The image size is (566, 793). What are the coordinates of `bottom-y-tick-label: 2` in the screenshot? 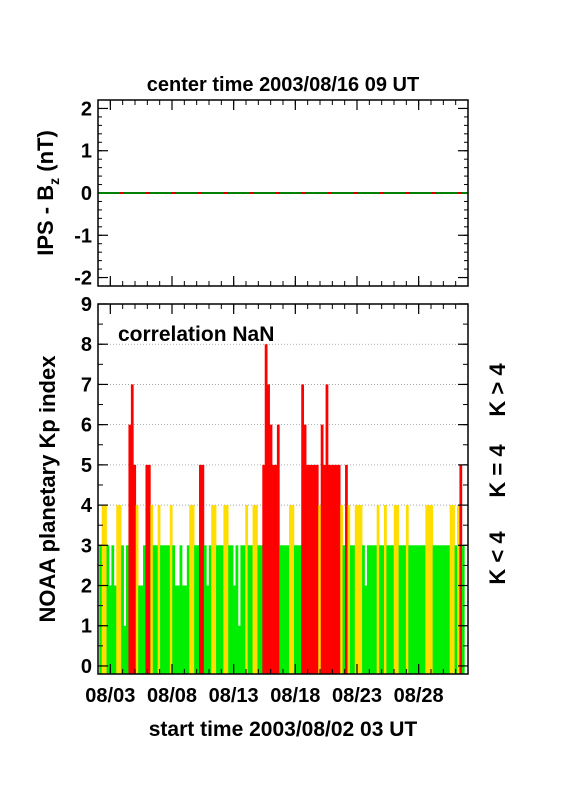 It's located at (86, 587).